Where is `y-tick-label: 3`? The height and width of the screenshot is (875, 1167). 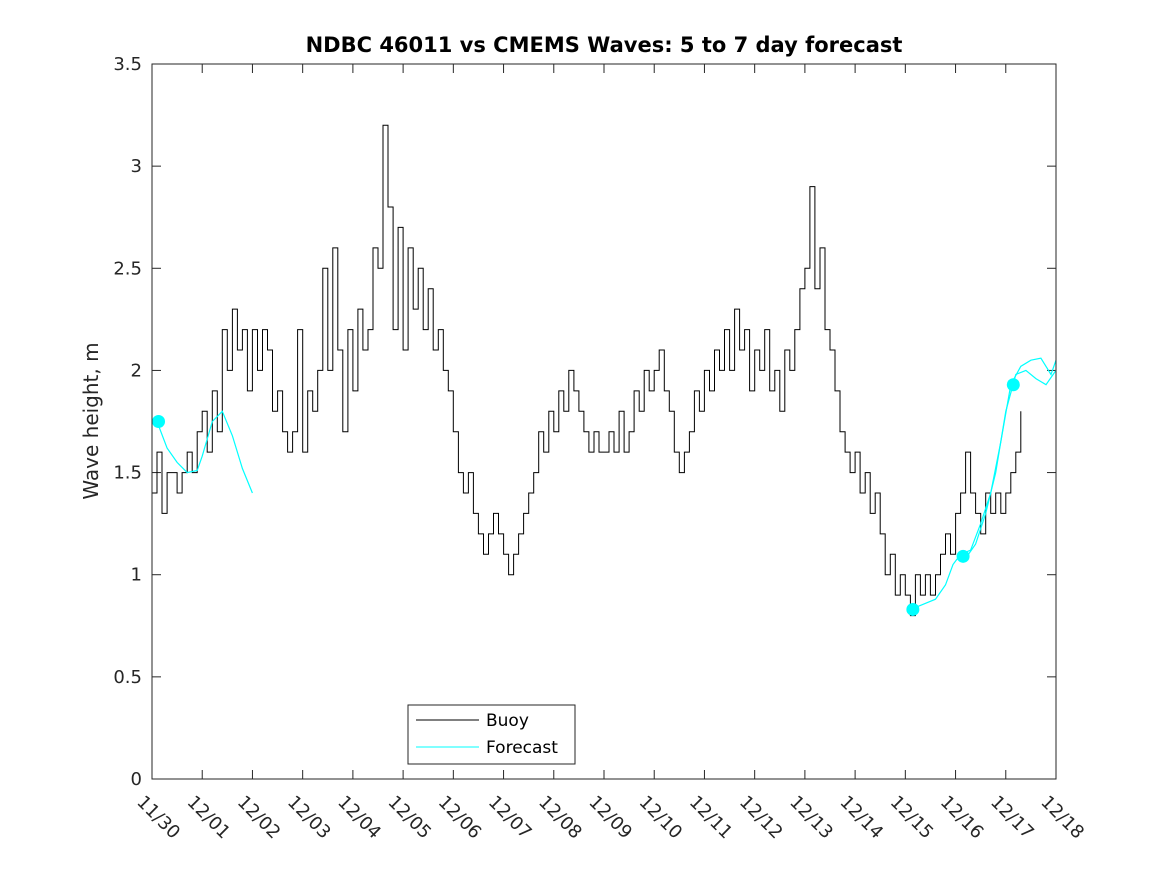
y-tick-label: 3 is located at coordinates (136, 166).